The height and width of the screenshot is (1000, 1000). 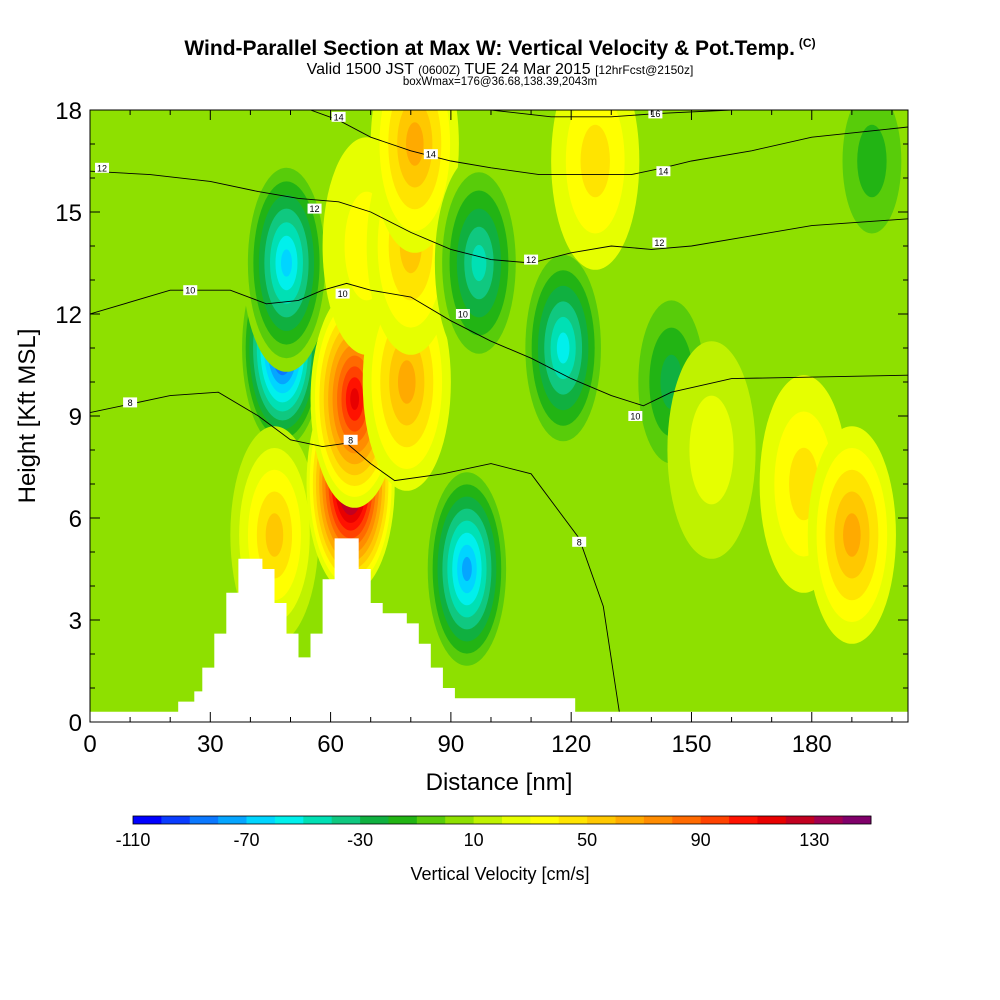 I want to click on y-axis-label: Height [Kft MSL], so click(x=27, y=416).